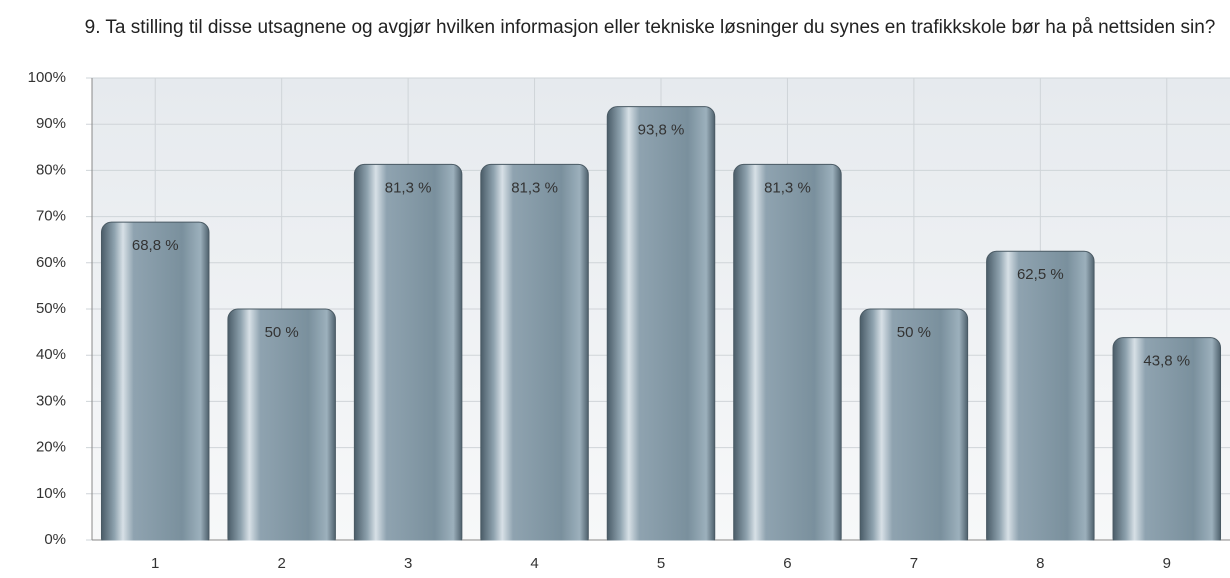  What do you see at coordinates (914, 563) in the screenshot?
I see `x-tick-label: 7` at bounding box center [914, 563].